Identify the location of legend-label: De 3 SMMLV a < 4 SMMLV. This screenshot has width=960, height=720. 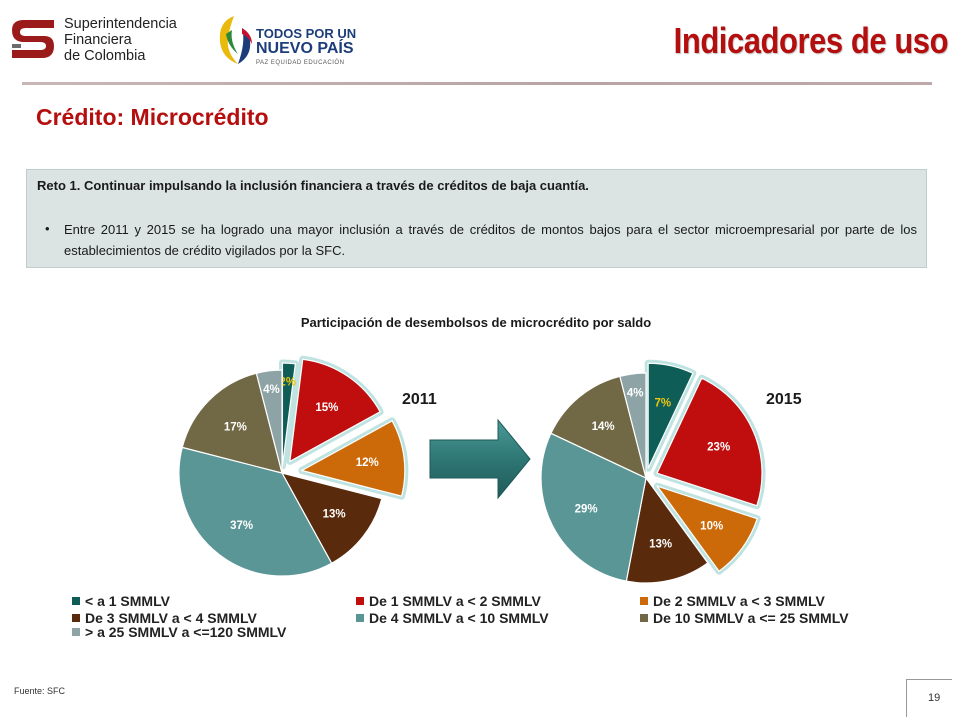
(171, 618).